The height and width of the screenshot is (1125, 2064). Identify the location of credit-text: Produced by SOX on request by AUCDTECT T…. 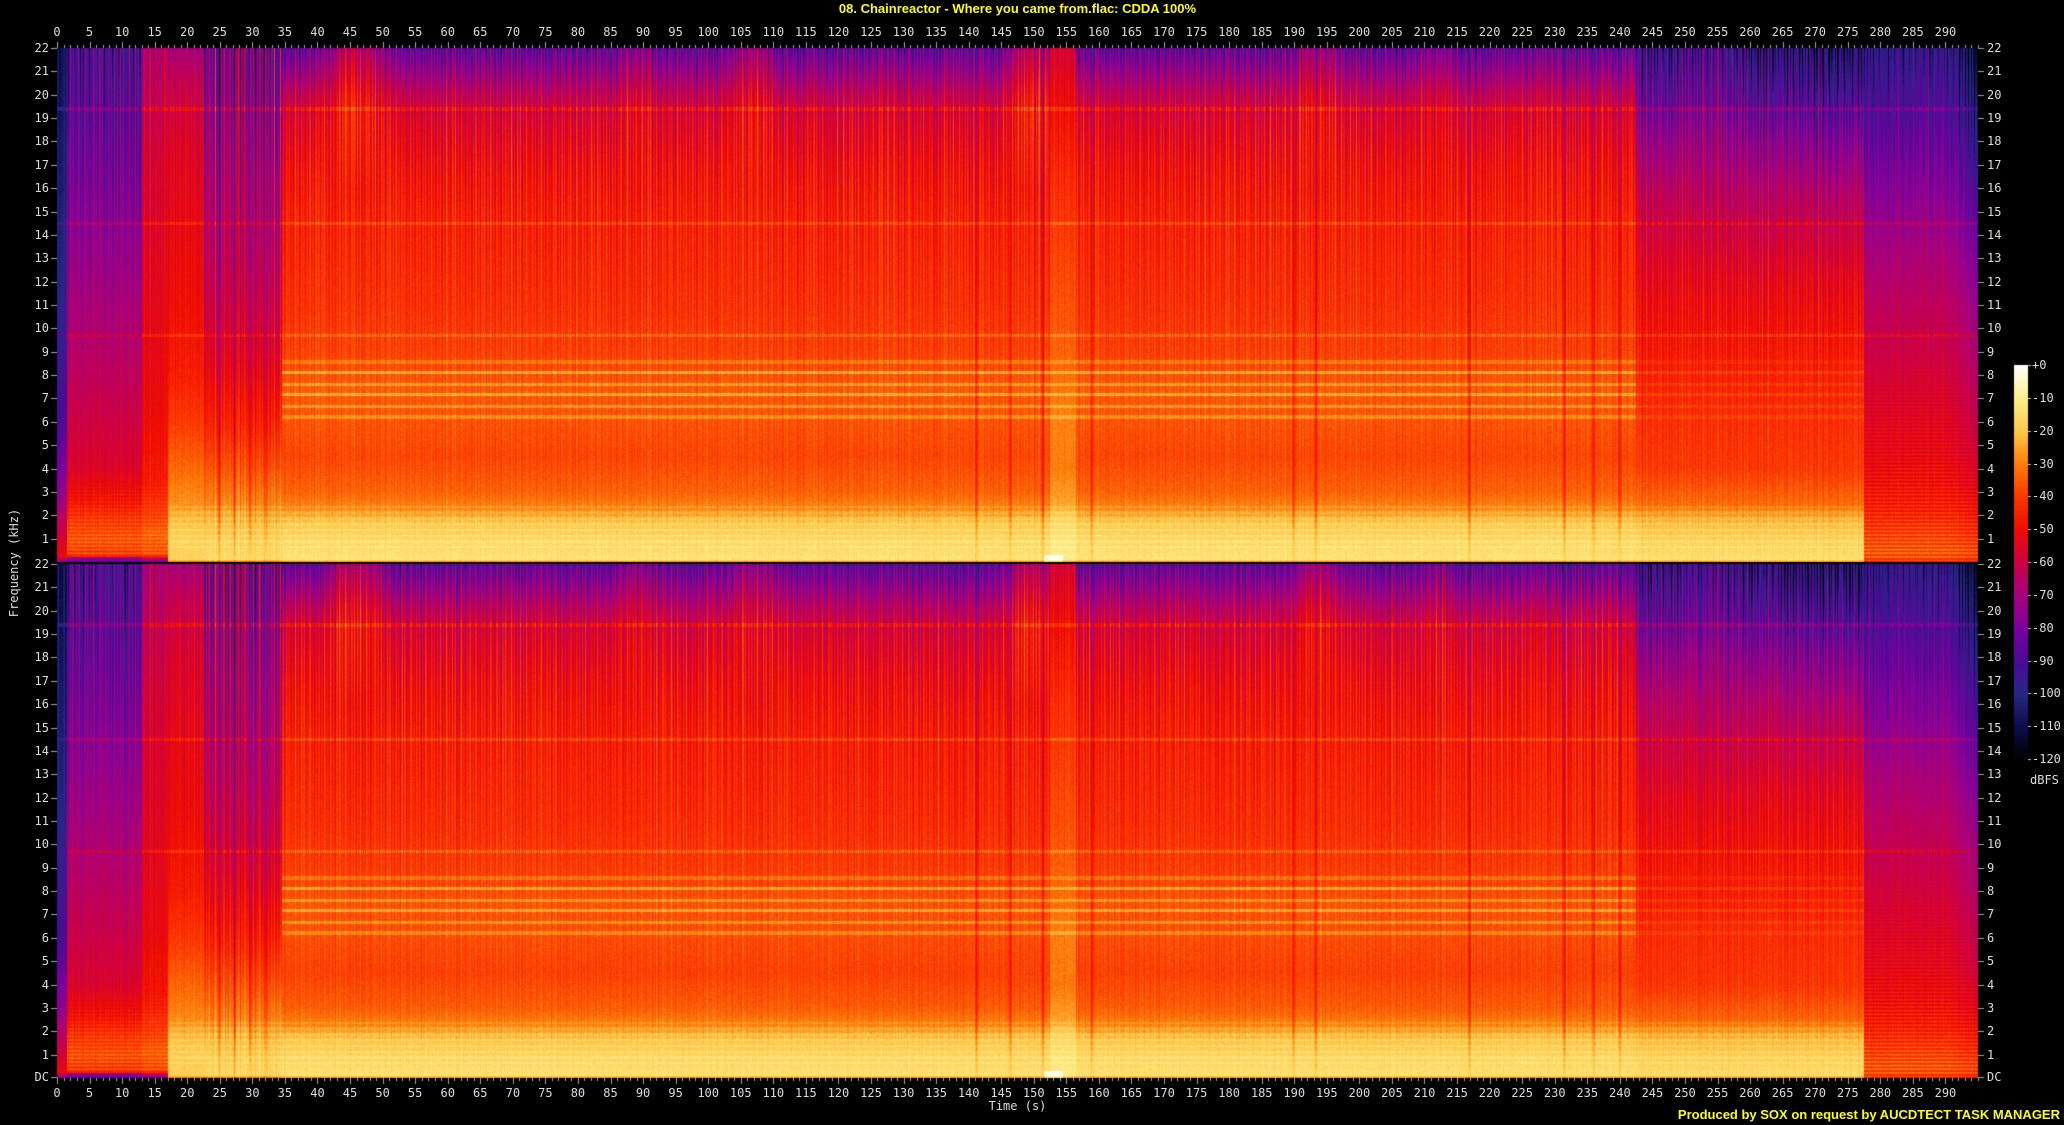
(1868, 1114).